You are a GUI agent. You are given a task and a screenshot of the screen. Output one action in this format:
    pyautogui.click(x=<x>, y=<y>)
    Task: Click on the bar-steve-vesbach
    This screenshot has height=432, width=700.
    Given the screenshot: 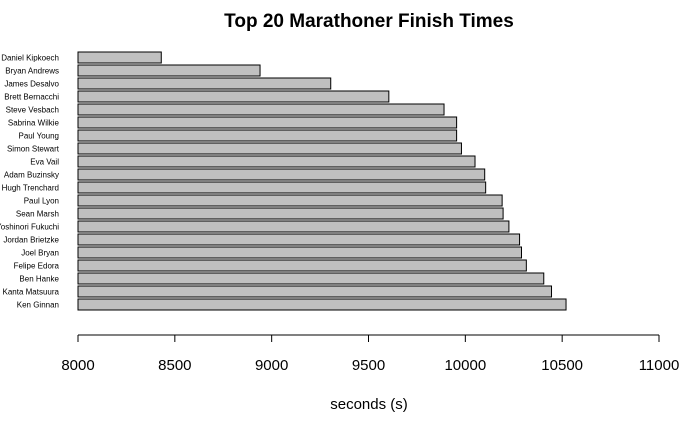 What is the action you would take?
    pyautogui.click(x=261, y=109)
    